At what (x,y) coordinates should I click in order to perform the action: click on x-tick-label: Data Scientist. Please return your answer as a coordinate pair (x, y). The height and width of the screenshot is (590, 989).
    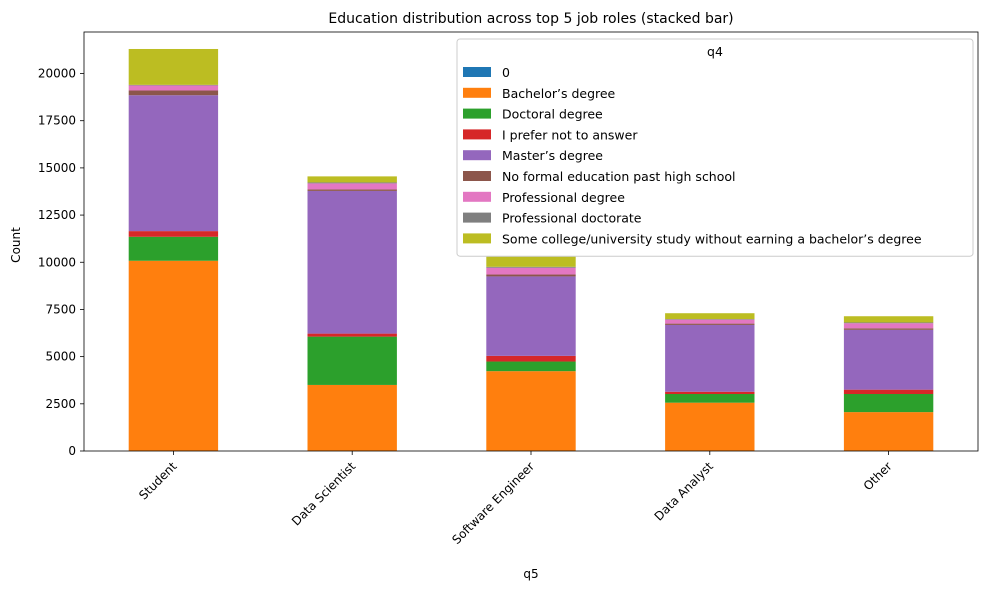
    Looking at the image, I should click on (324, 494).